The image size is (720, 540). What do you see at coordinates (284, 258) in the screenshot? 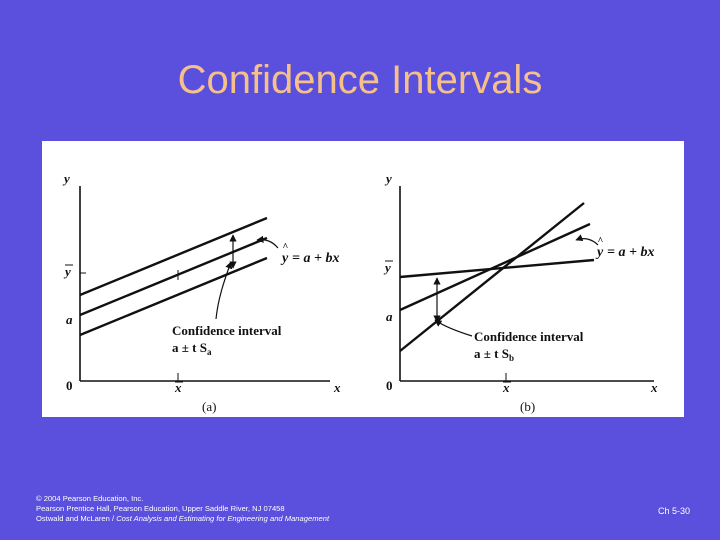
I see `panel-a-equation-lhs: y` at bounding box center [284, 258].